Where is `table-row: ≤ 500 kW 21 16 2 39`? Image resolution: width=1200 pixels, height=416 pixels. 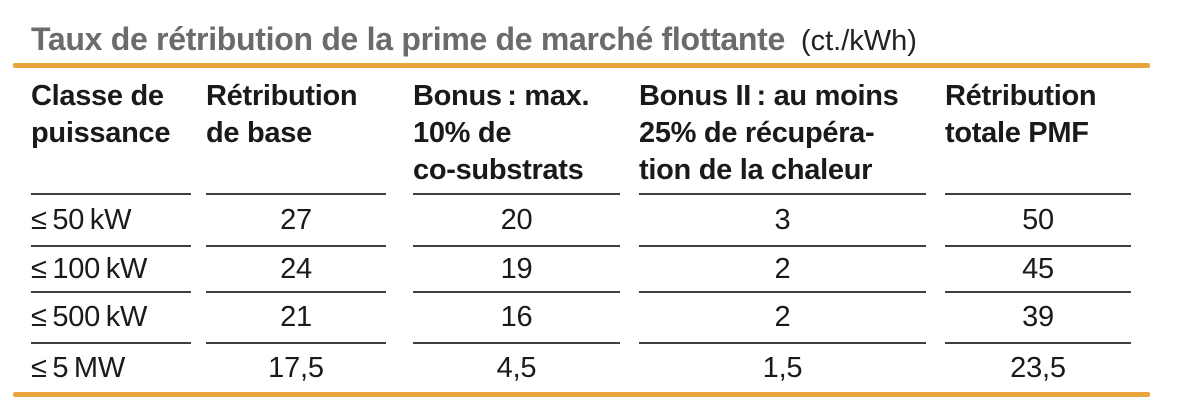 table-row: ≤ 500 kW 21 16 2 39 is located at coordinates (615, 318).